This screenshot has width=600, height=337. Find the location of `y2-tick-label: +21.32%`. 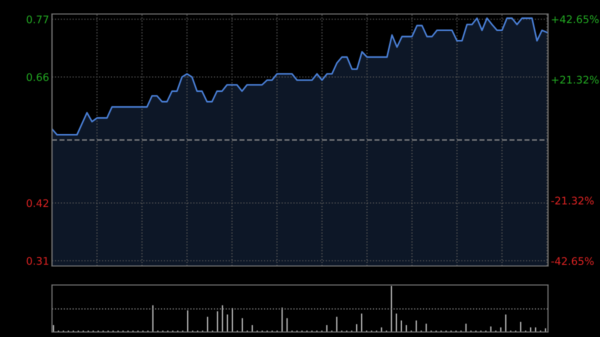

y2-tick-label: +21.32% is located at coordinates (575, 80).